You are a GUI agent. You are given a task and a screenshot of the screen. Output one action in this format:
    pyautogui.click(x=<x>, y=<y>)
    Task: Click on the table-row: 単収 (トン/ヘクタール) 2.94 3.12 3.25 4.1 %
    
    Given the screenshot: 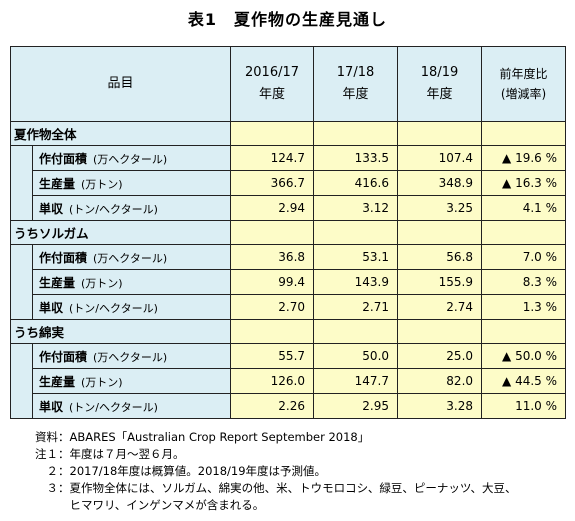 What is the action you would take?
    pyautogui.click(x=288, y=208)
    